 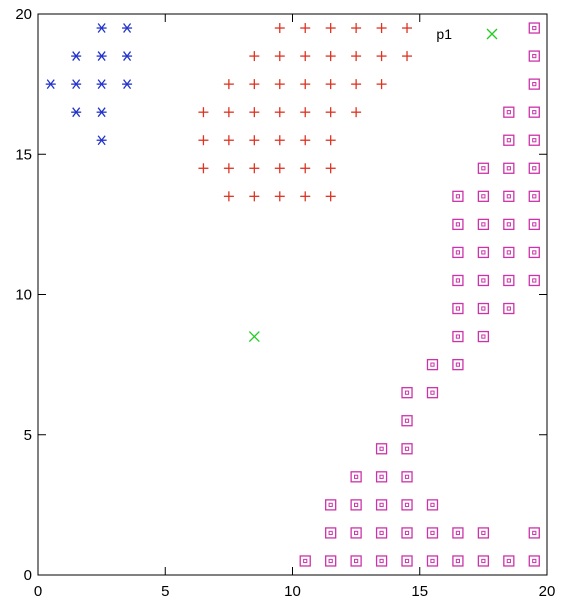 I want to click on x-tick-label: 15, so click(x=419, y=591).